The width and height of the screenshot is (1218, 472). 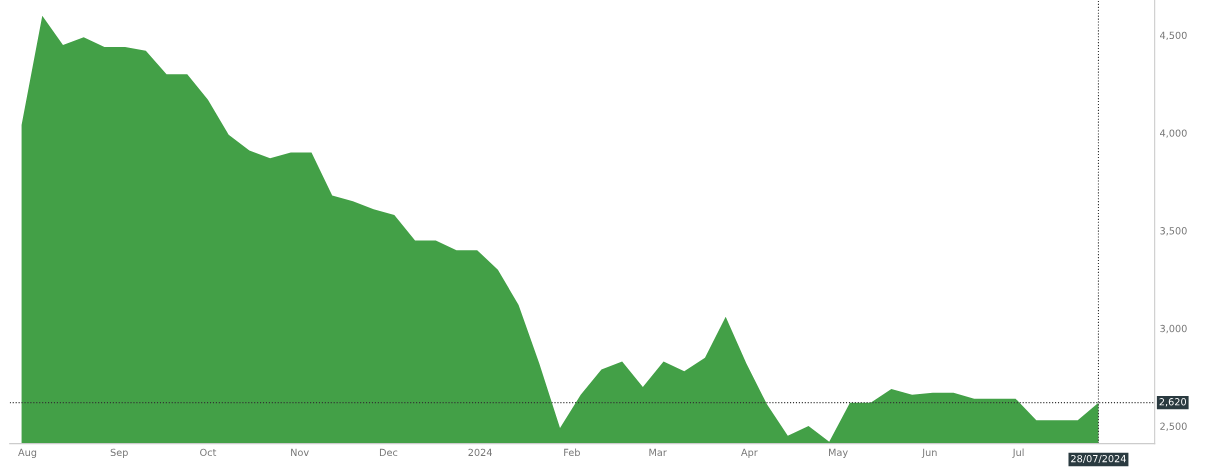 What do you see at coordinates (119, 453) in the screenshot?
I see `x-tick-label: Sep` at bounding box center [119, 453].